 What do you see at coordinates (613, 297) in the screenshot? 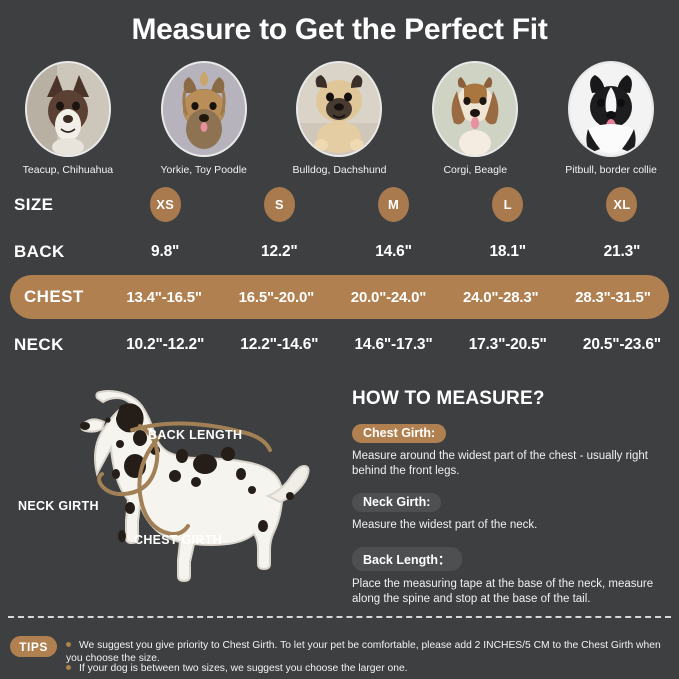
I see `chest-cell: 28.3"-31.5"` at bounding box center [613, 297].